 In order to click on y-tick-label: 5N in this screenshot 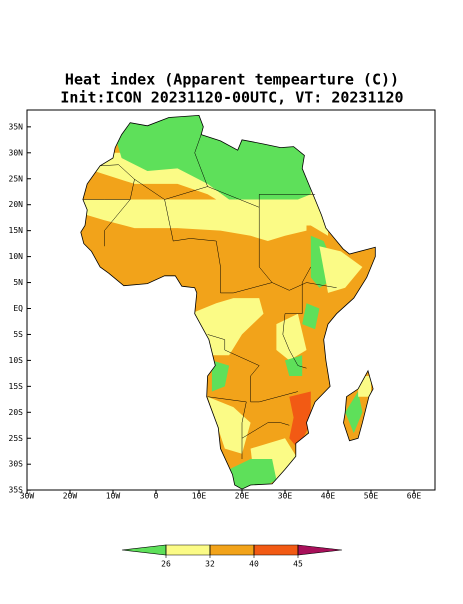, I will do `click(18, 282)`.